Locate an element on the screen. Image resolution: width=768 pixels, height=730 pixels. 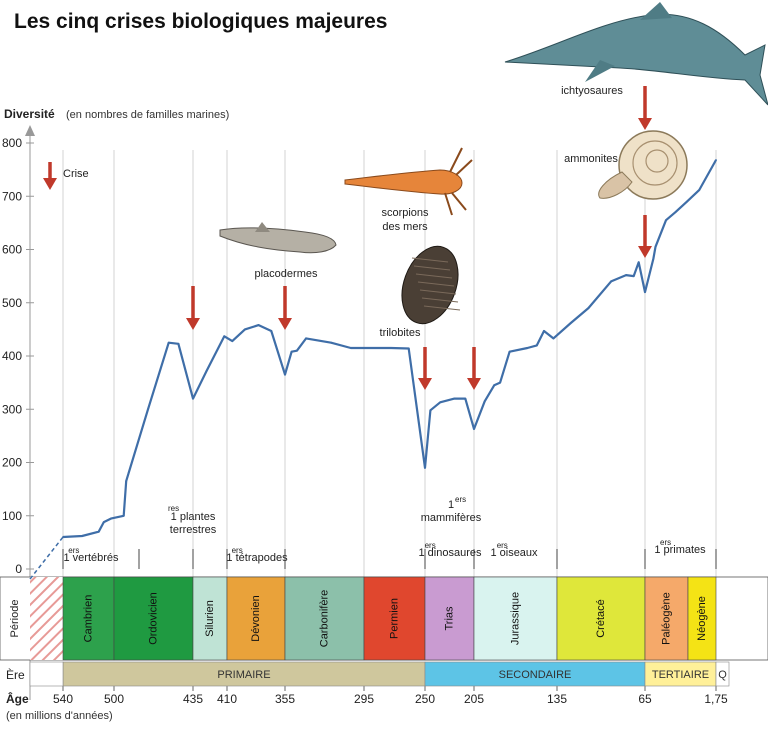
placoderm-body is located at coordinates (278, 240).